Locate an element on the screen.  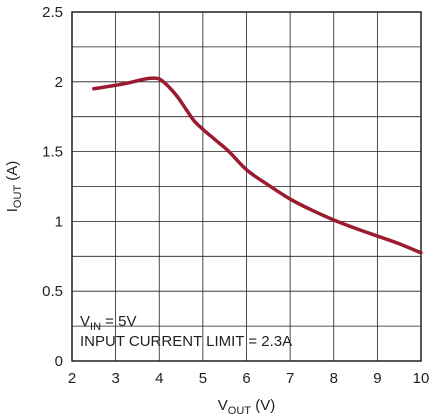
x-tick-label: 8 is located at coordinates (334, 378).